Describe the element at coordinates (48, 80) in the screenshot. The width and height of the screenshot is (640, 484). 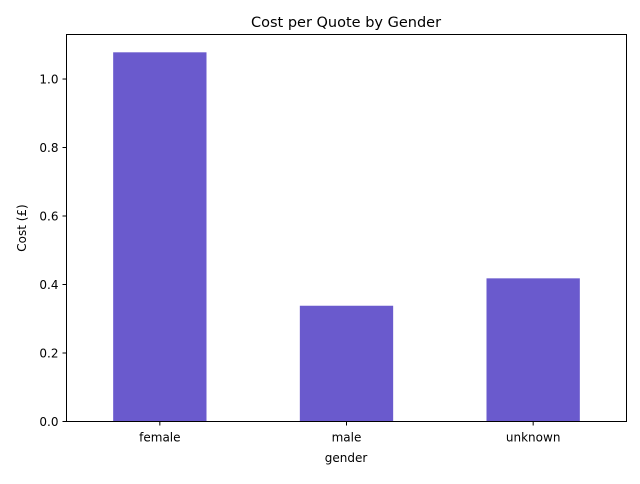
I see `y-tick-label: 1.0` at that location.